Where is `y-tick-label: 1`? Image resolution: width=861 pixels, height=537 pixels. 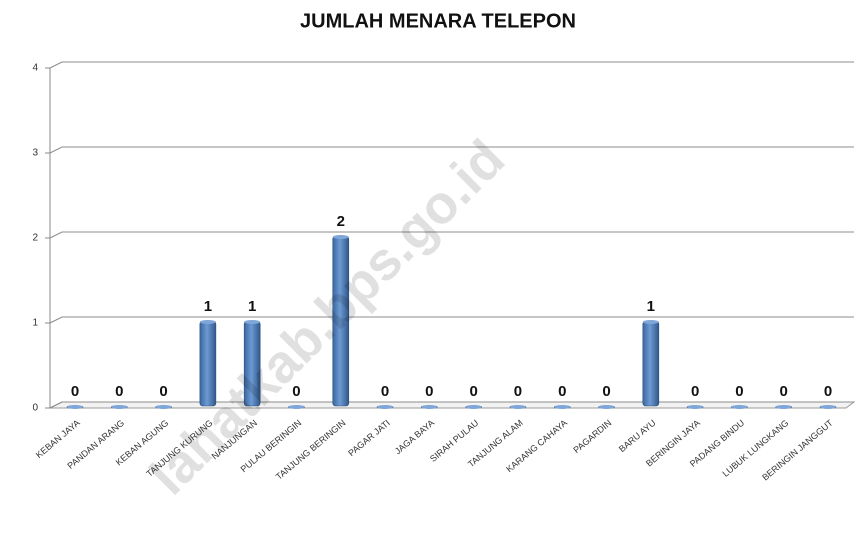
y-tick-label: 1 is located at coordinates (35, 323).